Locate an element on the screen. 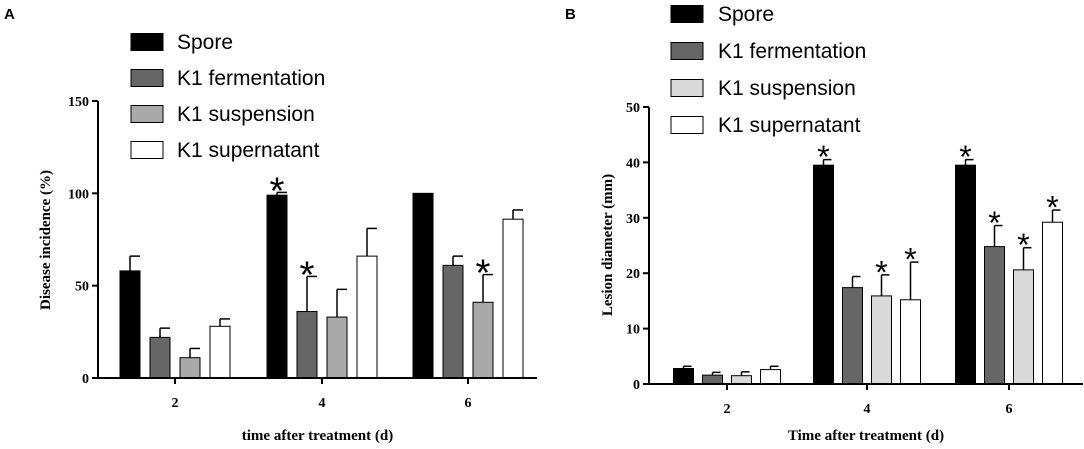 The width and height of the screenshot is (1084, 449). panel-b-y-tick-label: 0 is located at coordinates (636, 385).